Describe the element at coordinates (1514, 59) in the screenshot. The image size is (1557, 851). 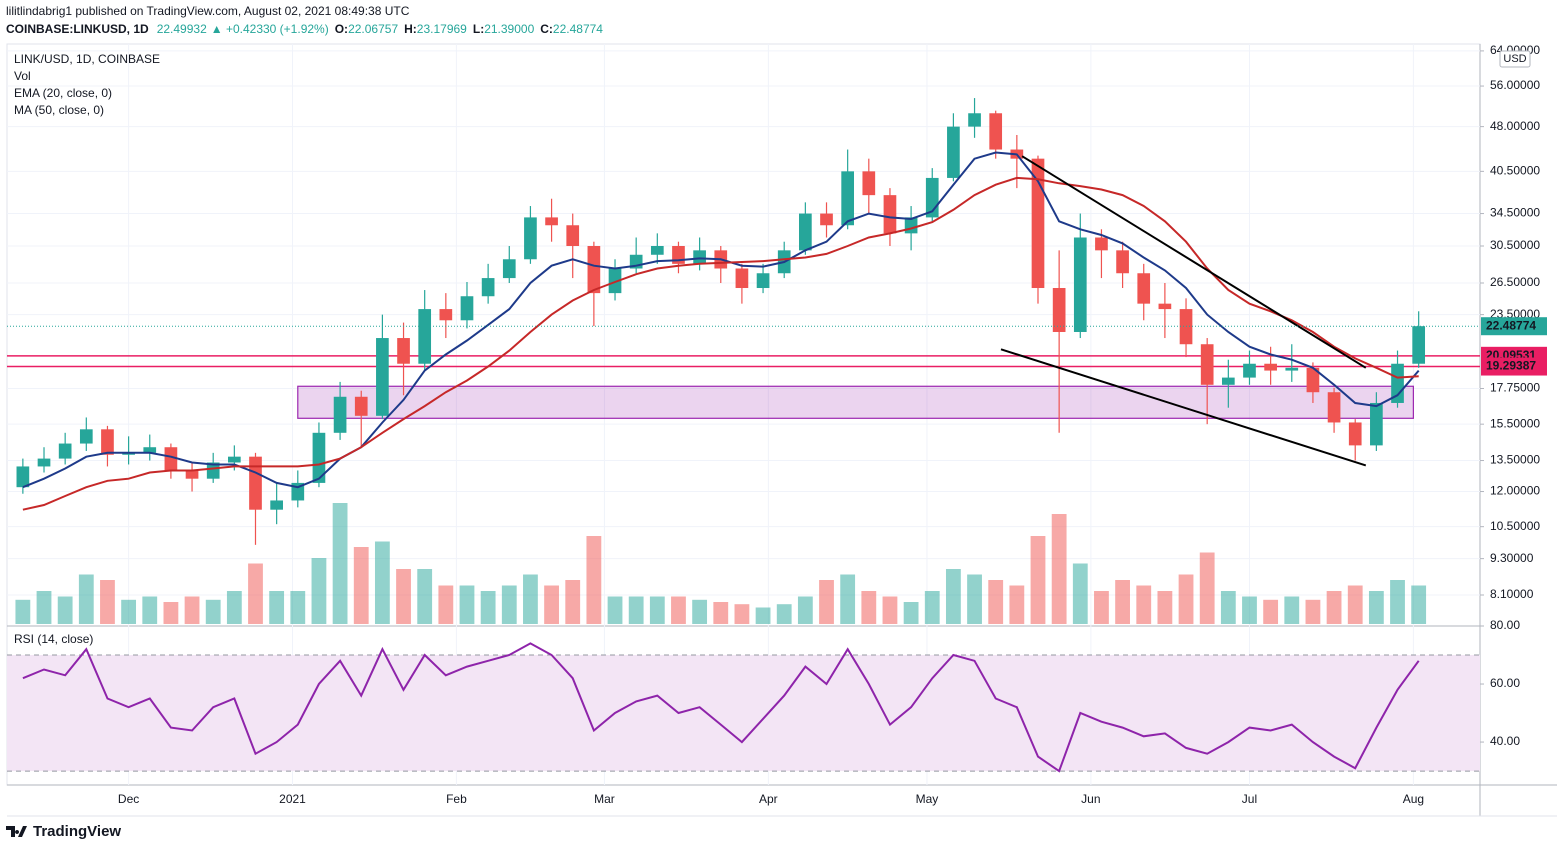
I see `currency-label: USD` at that location.